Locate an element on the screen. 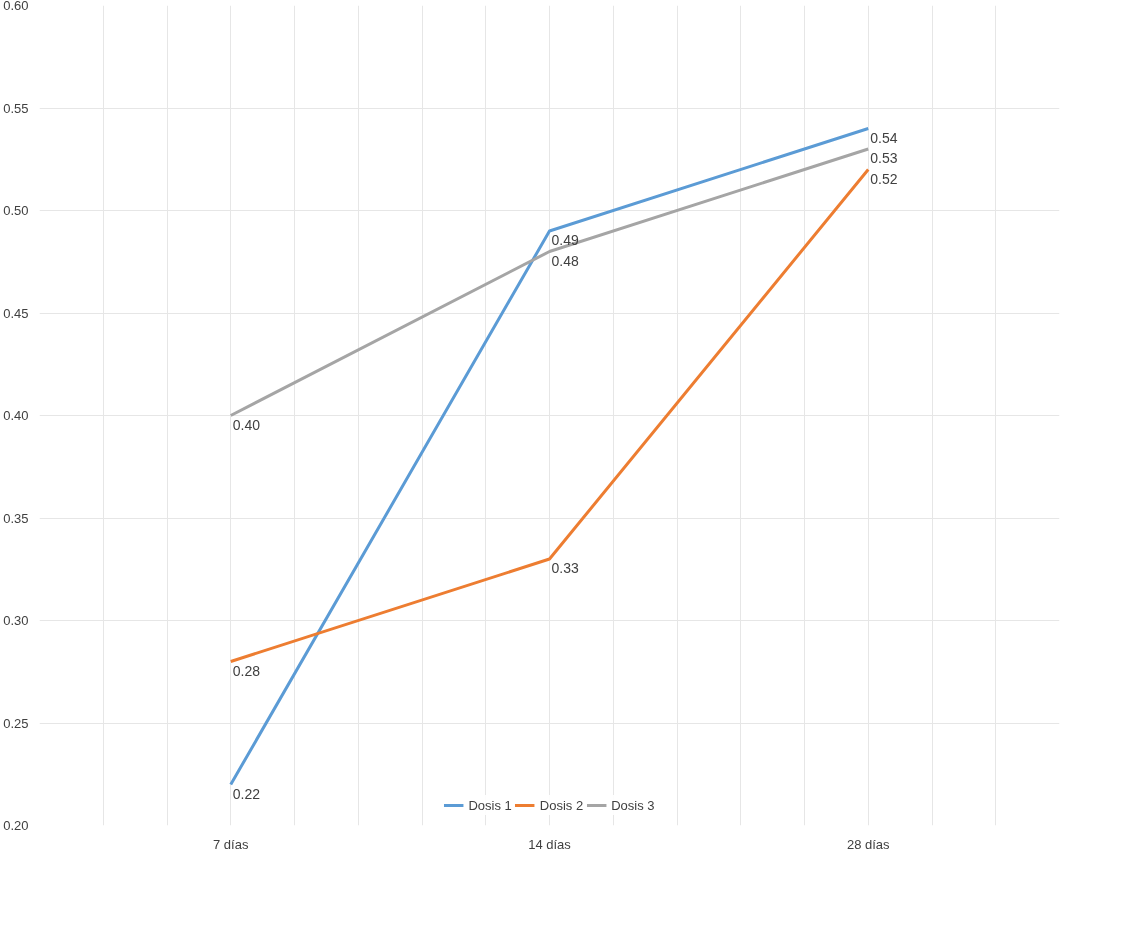  data-label: 0.49 is located at coordinates (565, 240).